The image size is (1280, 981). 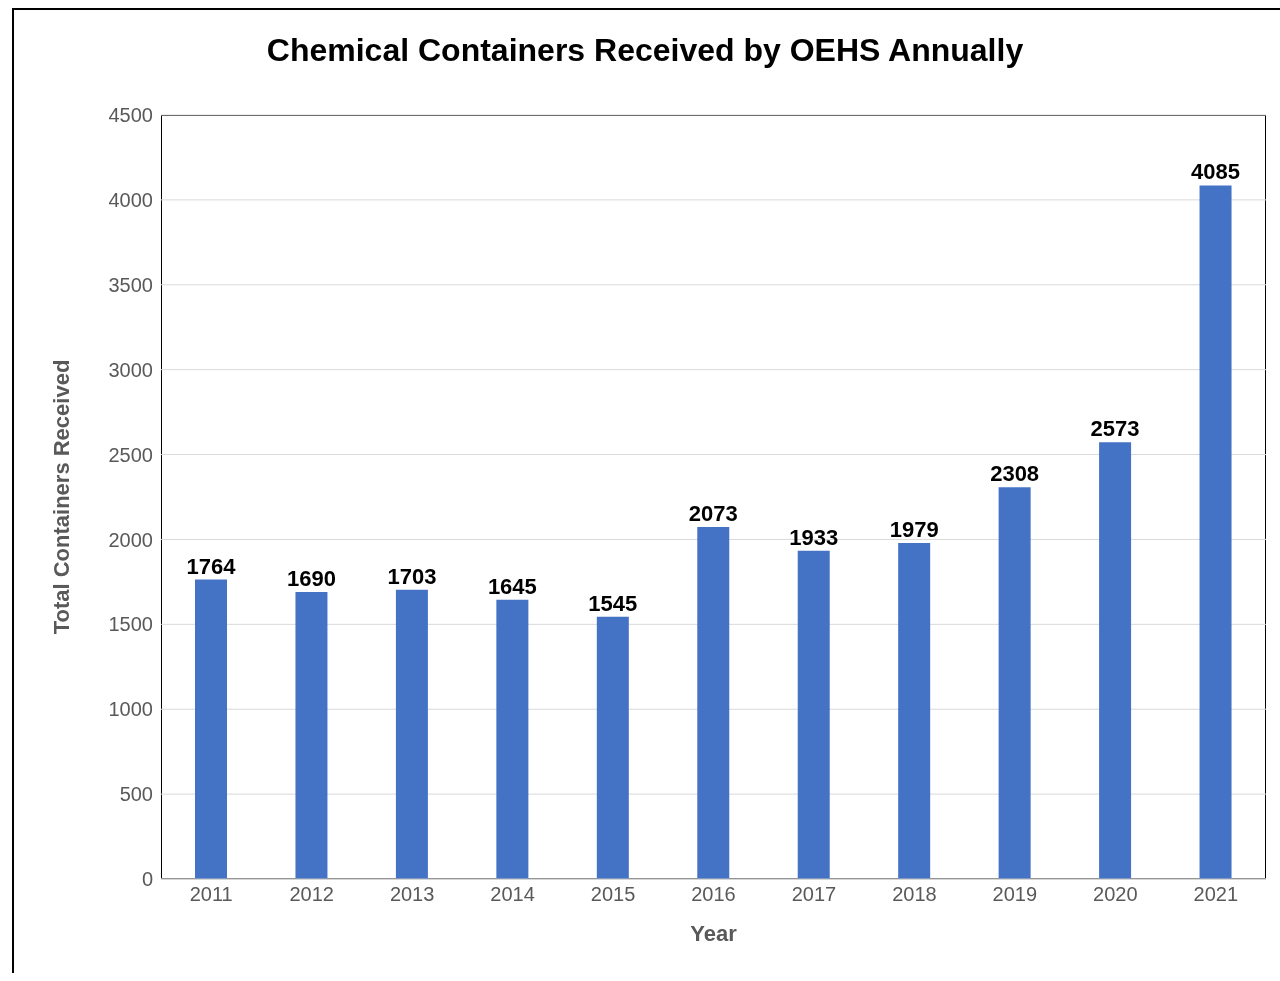 I want to click on data-label: 2573, so click(x=1115, y=429).